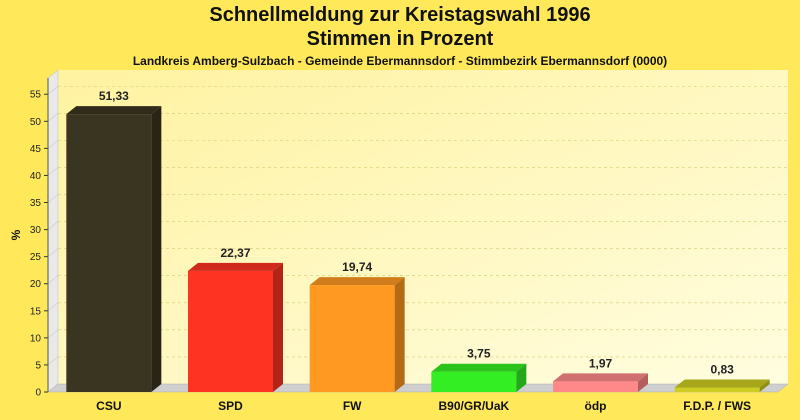  Describe the element at coordinates (230, 406) in the screenshot. I see `x-tick-label: SPD` at that location.